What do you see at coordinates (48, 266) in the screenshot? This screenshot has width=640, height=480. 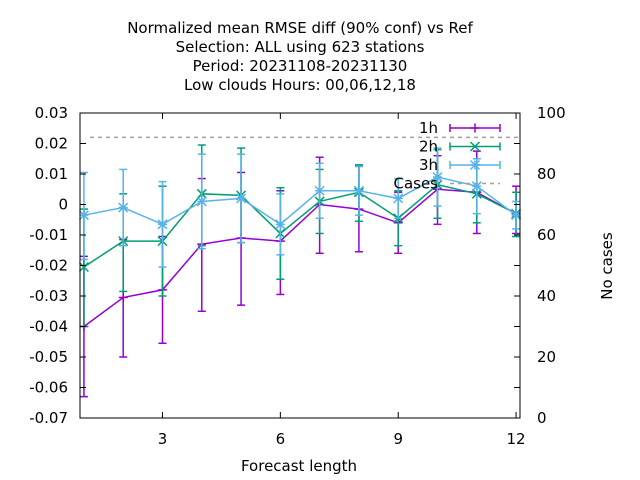 I see `y-tick-label: -0.02` at bounding box center [48, 266].